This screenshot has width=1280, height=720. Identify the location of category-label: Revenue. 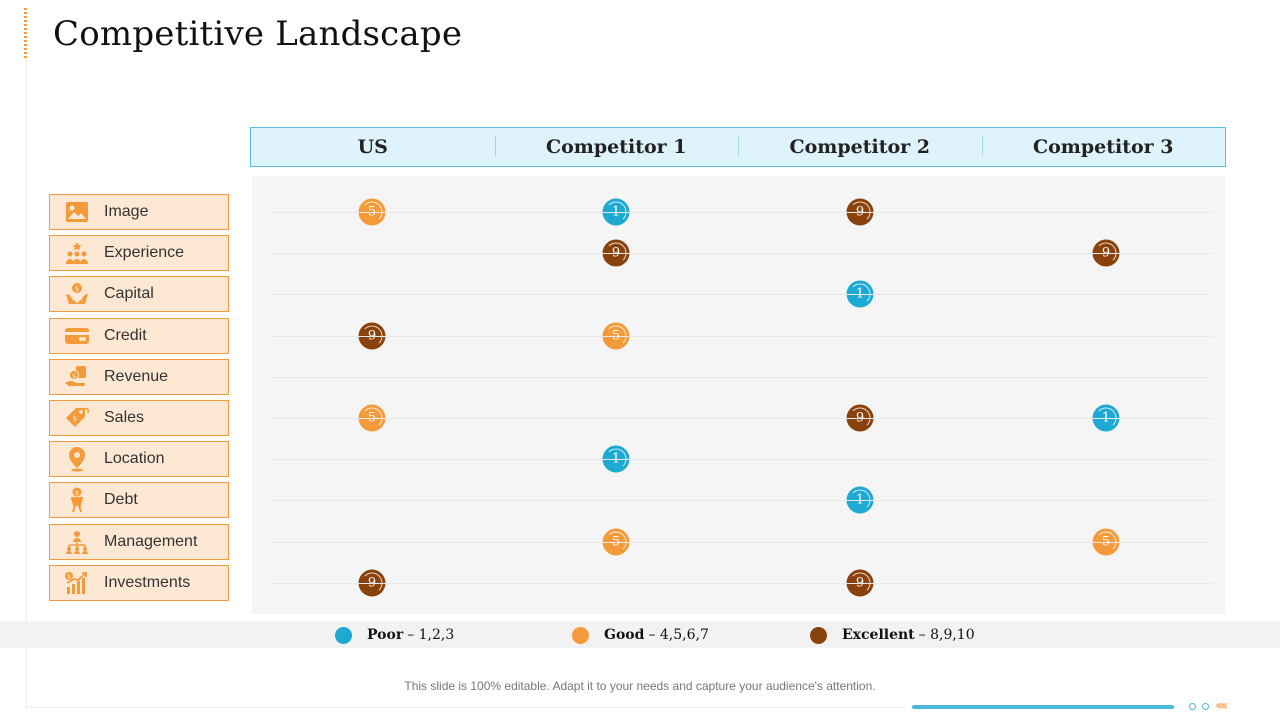
(136, 376).